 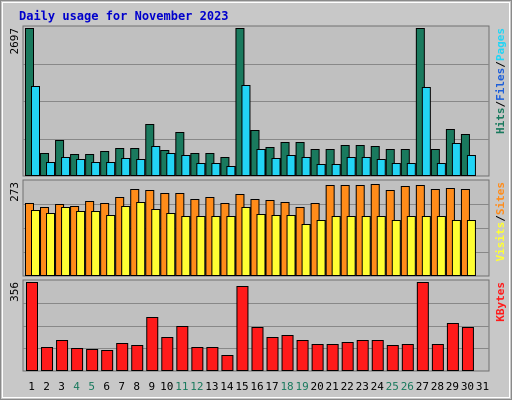 What do you see at coordinates (500, 242) in the screenshot?
I see `legend-visits: Visits` at bounding box center [500, 242].